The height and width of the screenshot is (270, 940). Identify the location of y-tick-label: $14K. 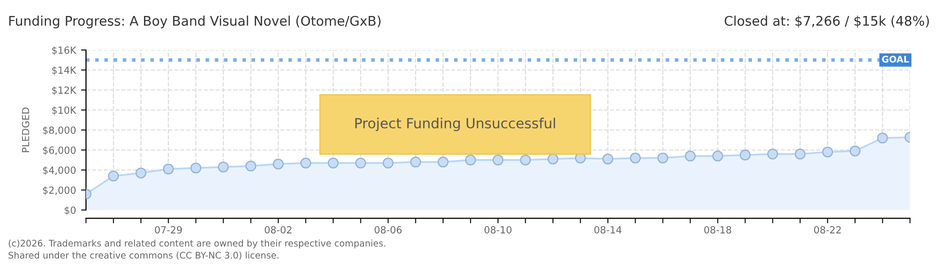
(64, 71).